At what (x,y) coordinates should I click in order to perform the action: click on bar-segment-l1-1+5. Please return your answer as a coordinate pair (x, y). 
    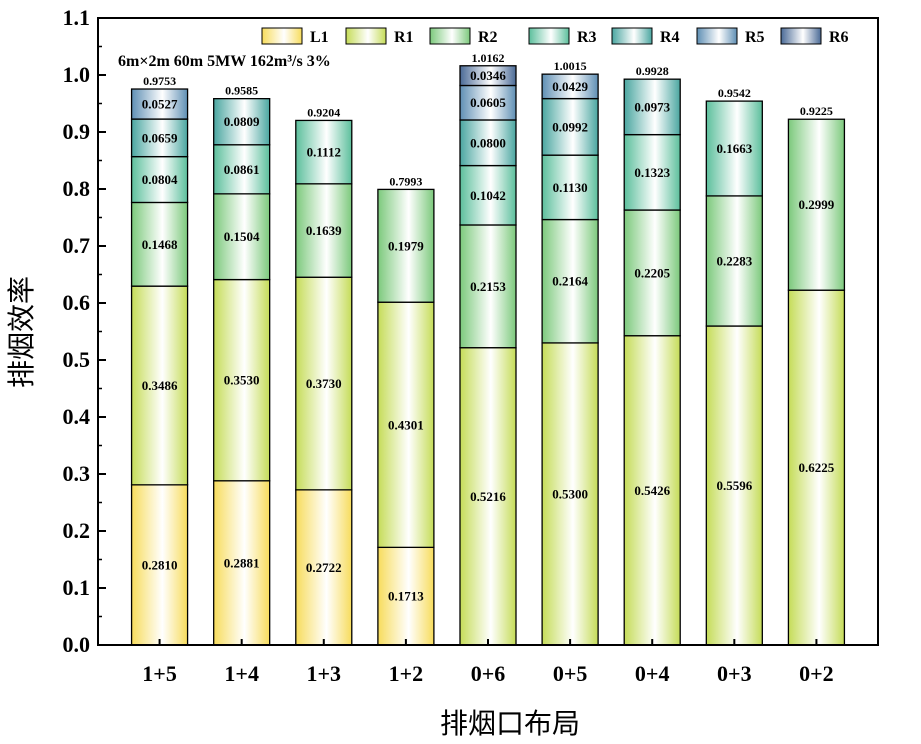
    Looking at the image, I should click on (159, 565).